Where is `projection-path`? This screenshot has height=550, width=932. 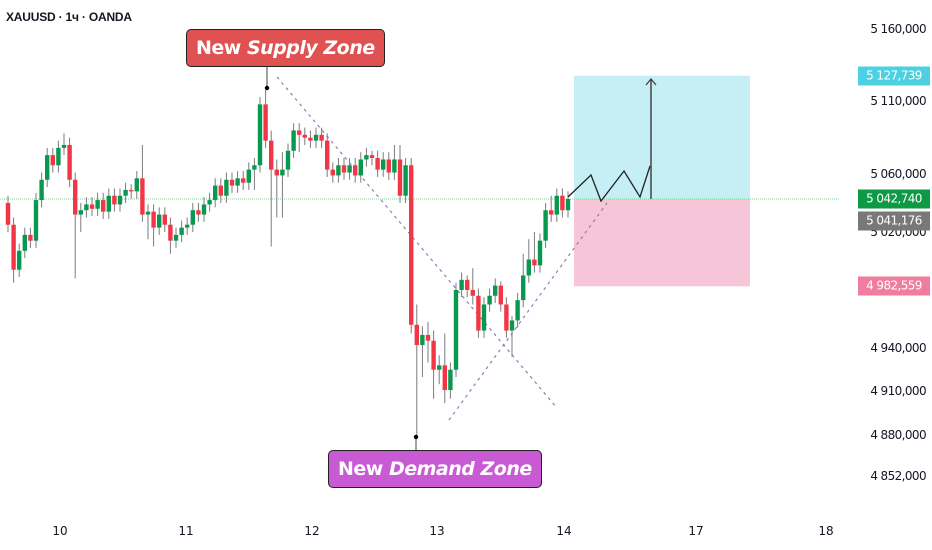
projection-path is located at coordinates (609, 184).